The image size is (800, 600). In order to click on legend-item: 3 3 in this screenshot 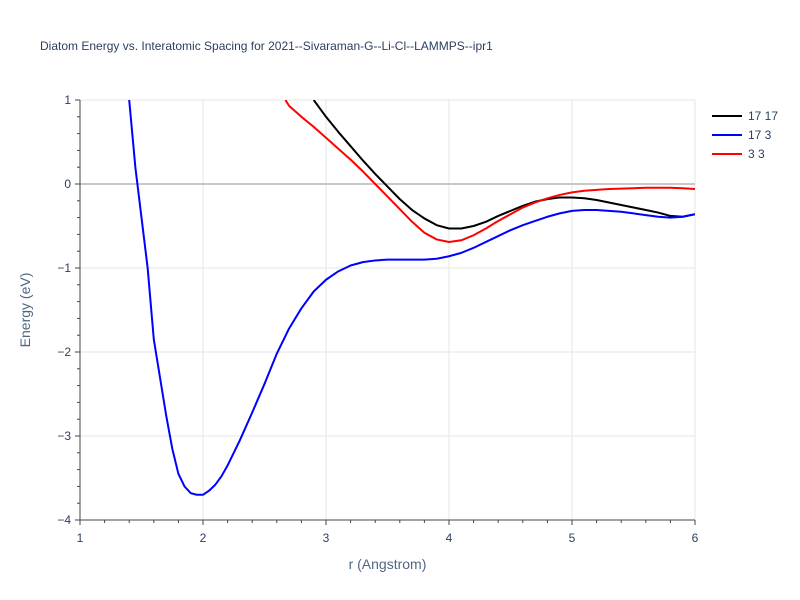, I will do `click(738, 154)`.